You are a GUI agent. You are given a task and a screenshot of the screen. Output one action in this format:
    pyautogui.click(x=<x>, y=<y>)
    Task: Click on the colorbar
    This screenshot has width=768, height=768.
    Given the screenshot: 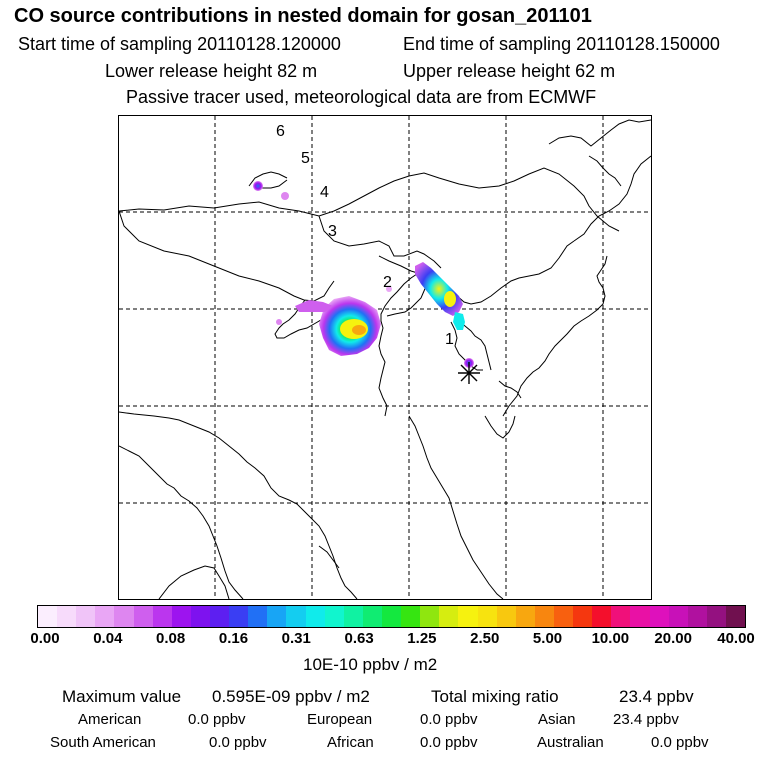 What is the action you would take?
    pyautogui.click(x=391, y=616)
    